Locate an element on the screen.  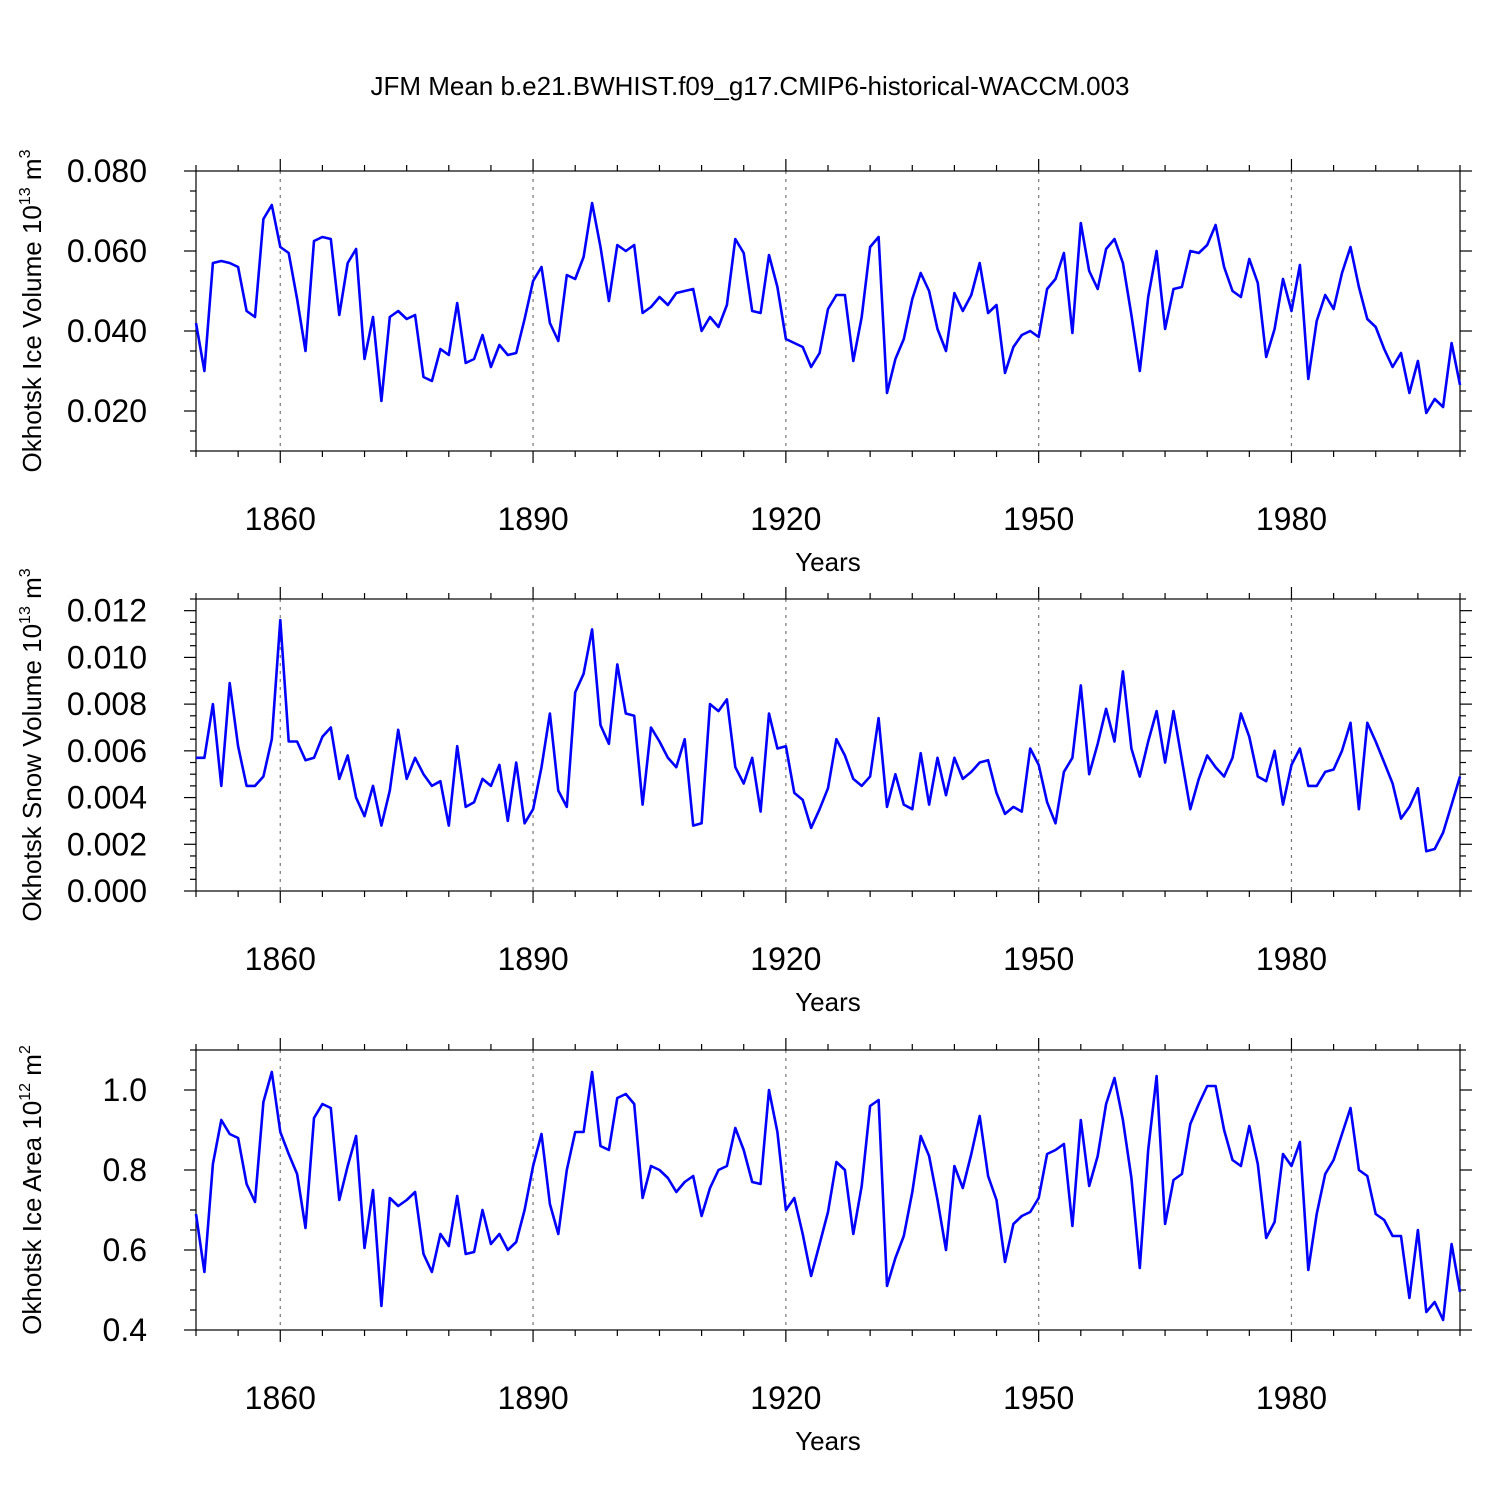
y-tick-label: 0.080 is located at coordinates (107, 171).